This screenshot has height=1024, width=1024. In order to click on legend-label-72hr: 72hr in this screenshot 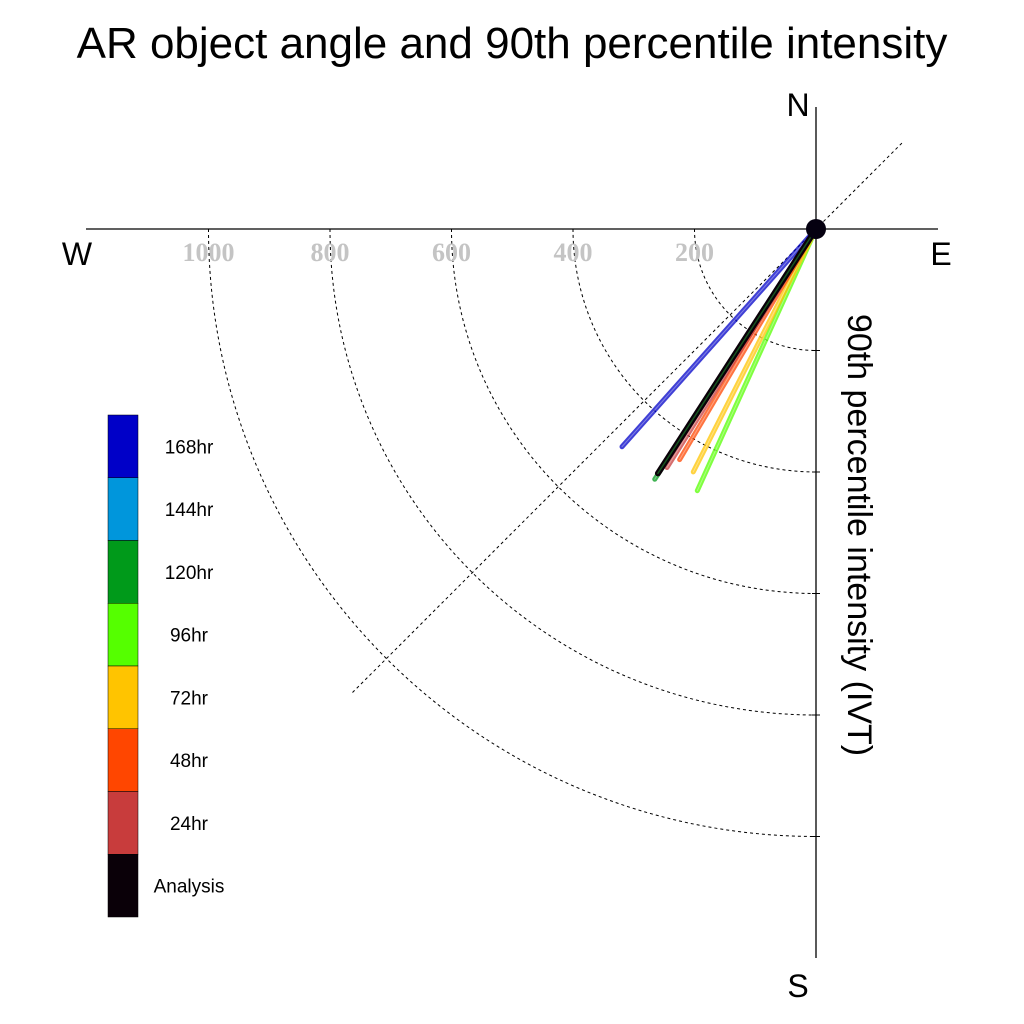, I will do `click(189, 698)`.